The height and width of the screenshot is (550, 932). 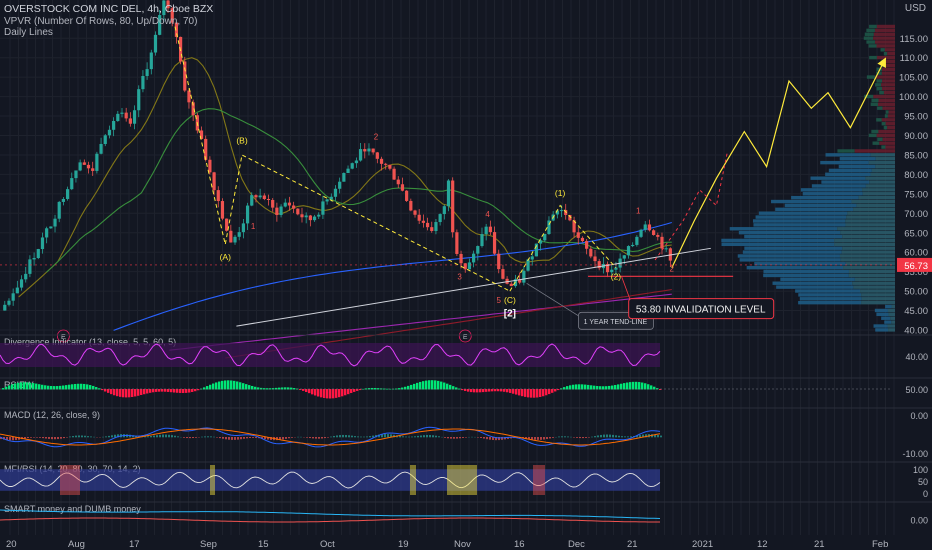 I want to click on time-tick-label: 16, so click(x=519, y=544).